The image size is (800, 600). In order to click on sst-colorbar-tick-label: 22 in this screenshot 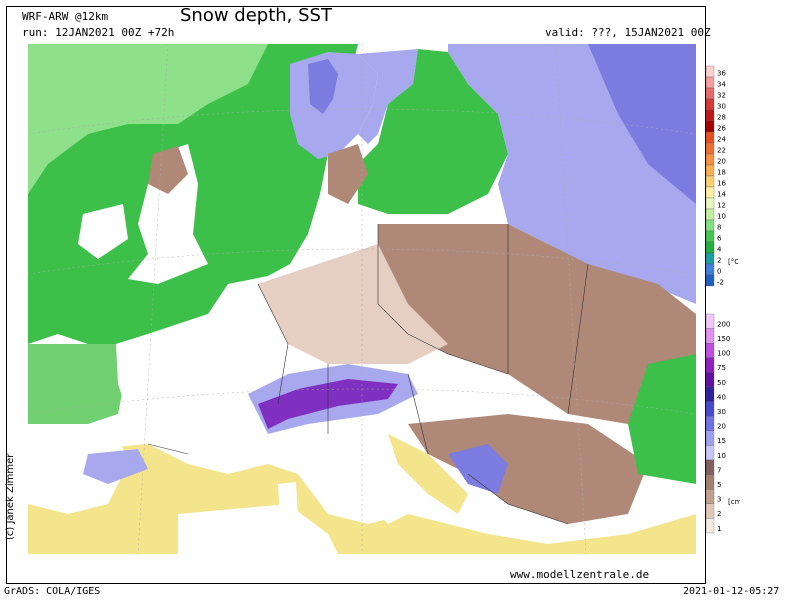, I will do `click(721, 150)`.